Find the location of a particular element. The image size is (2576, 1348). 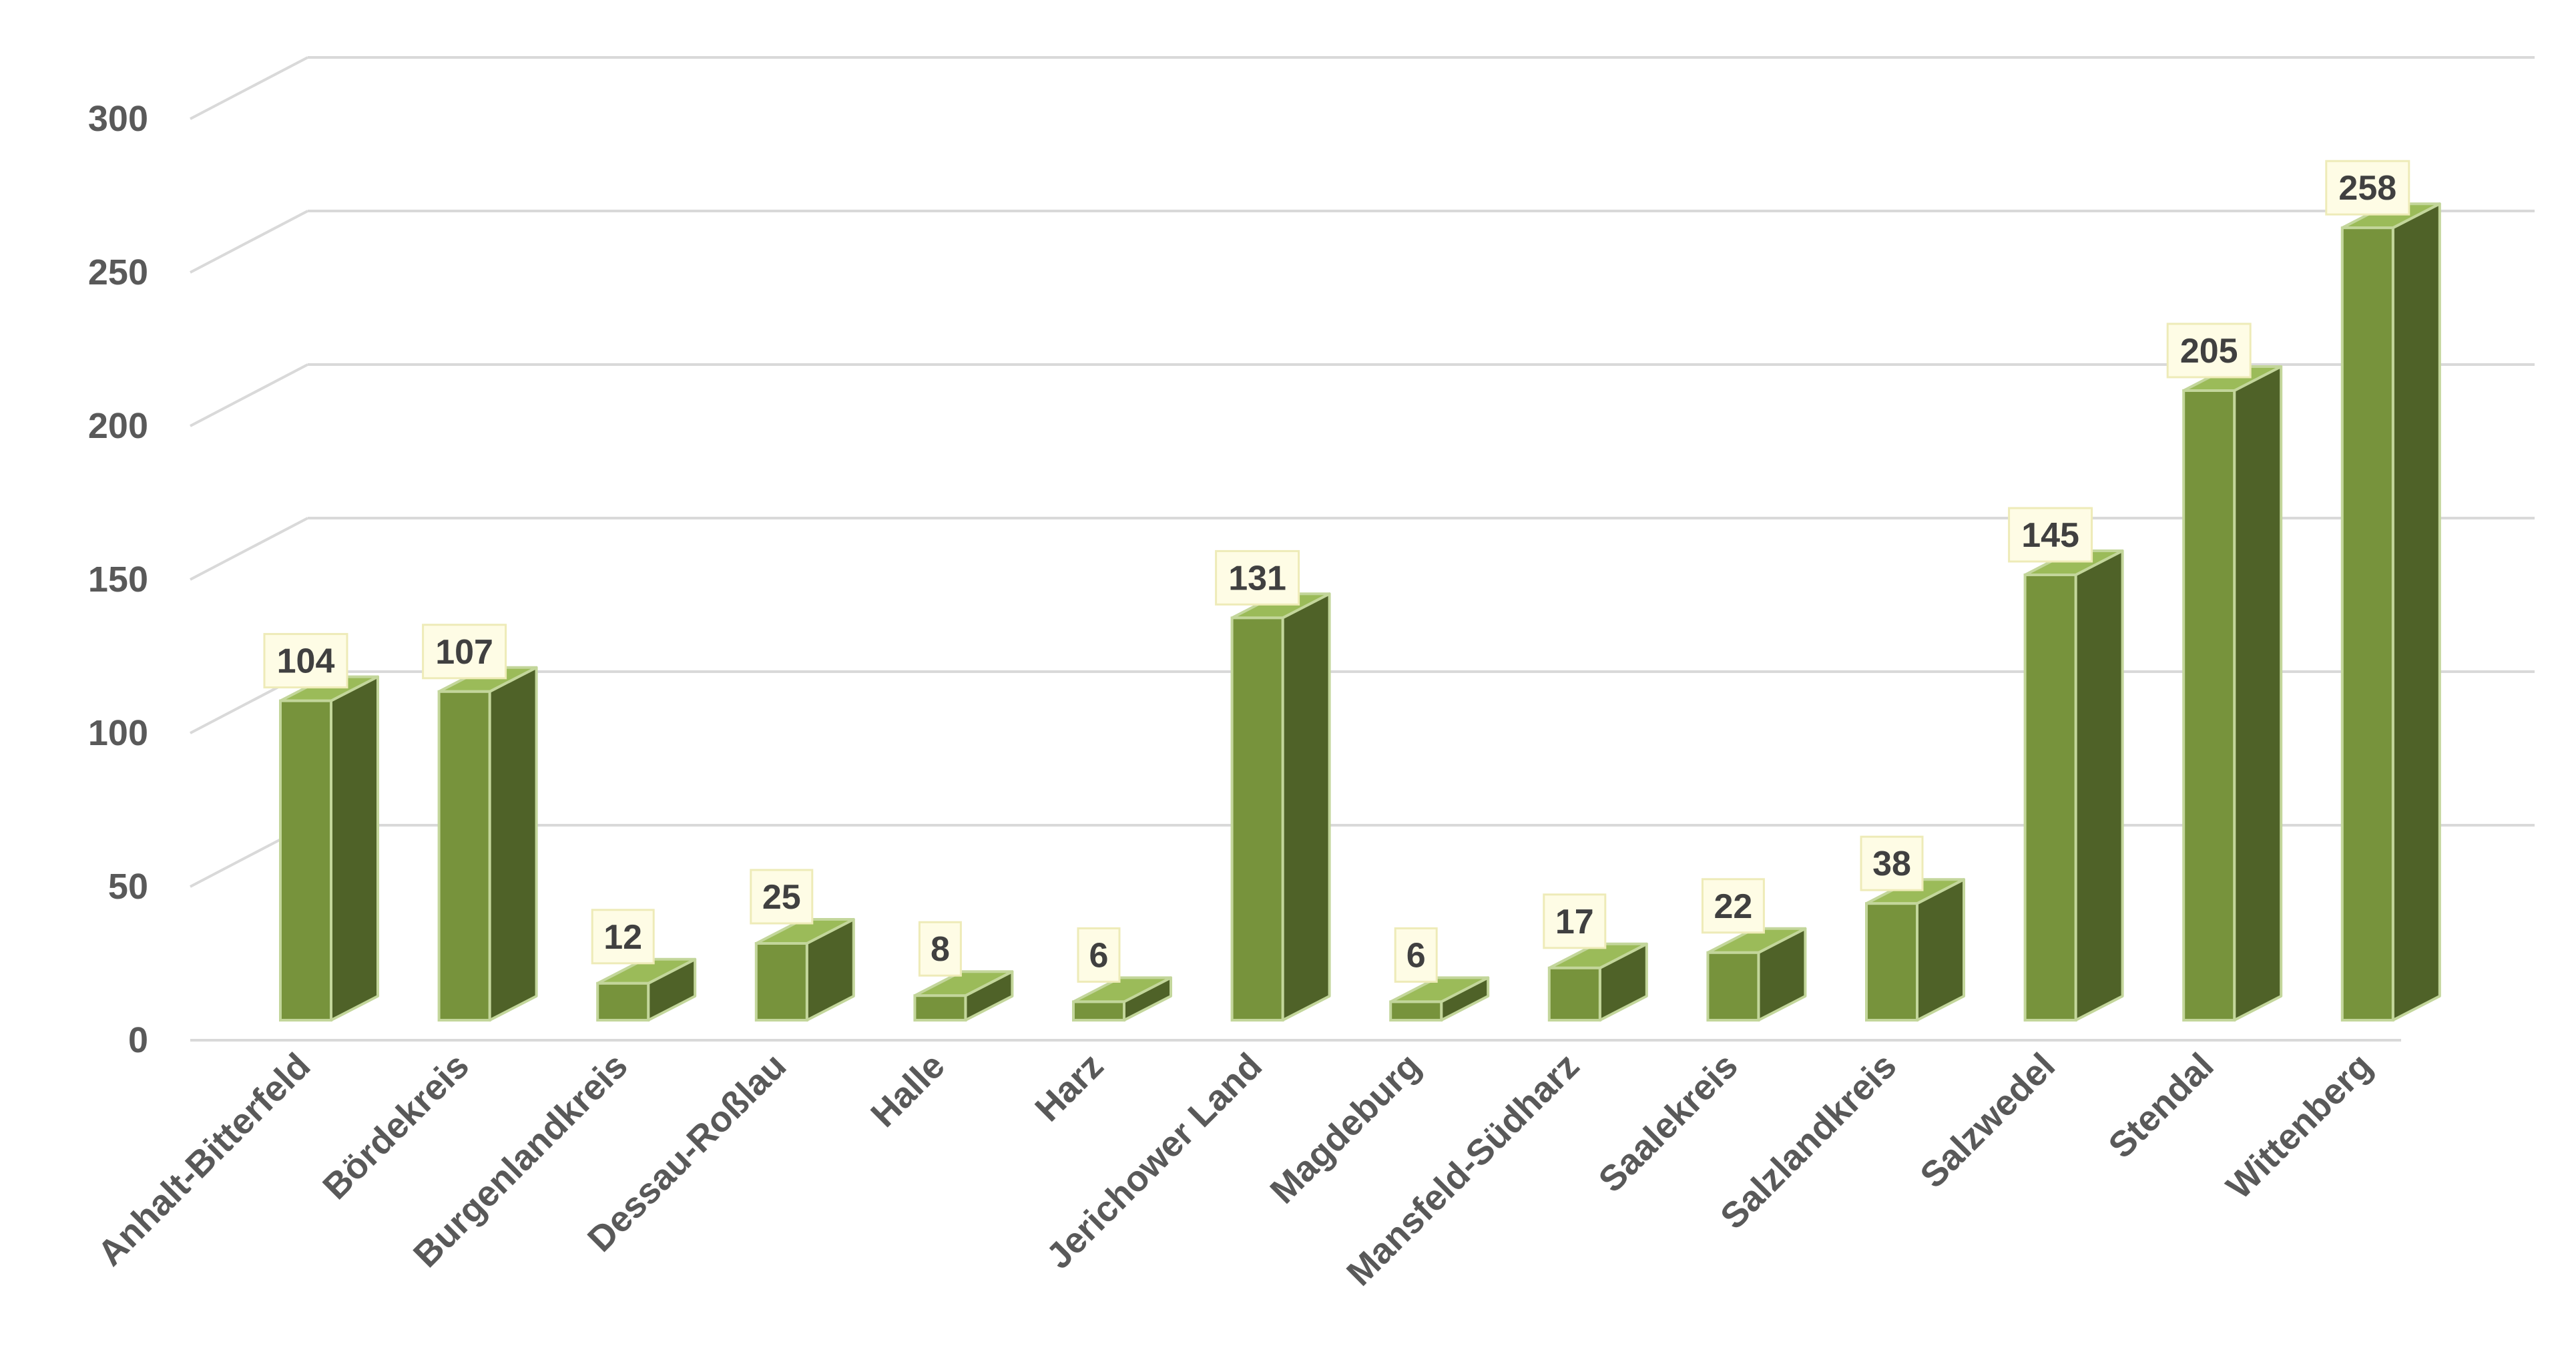

data-label-text: 22 is located at coordinates (1733, 906).